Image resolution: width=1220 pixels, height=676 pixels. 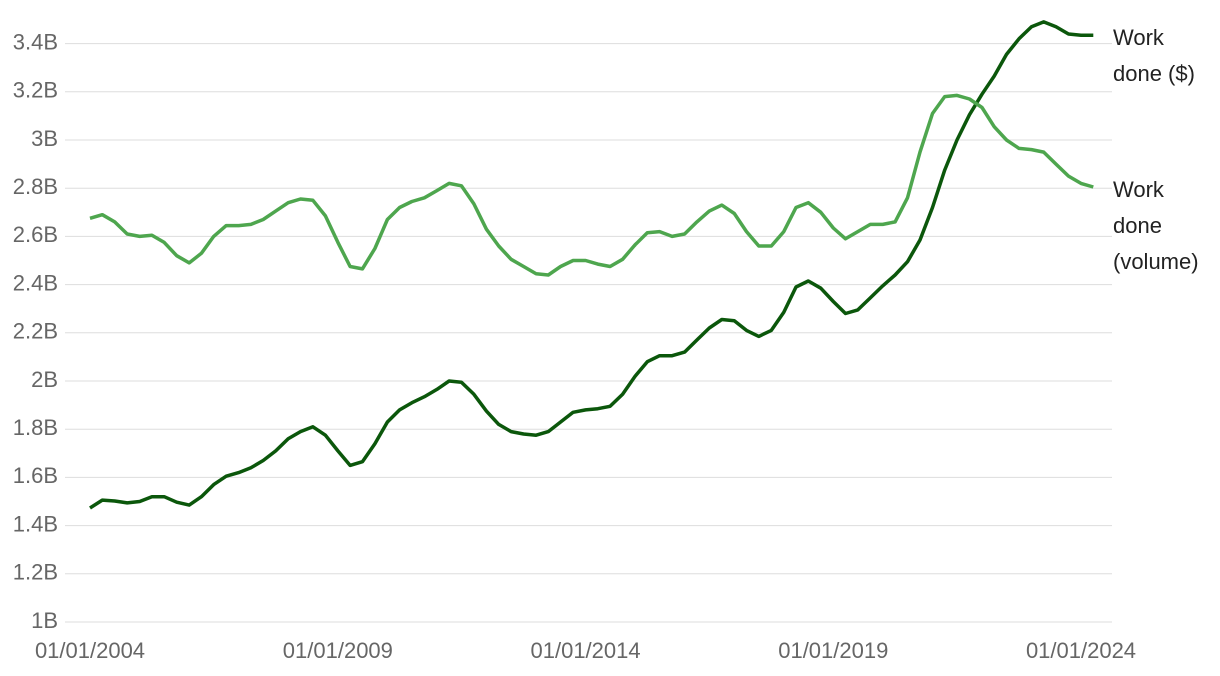 I want to click on y-tick-label: 3.2B, so click(x=35, y=90).